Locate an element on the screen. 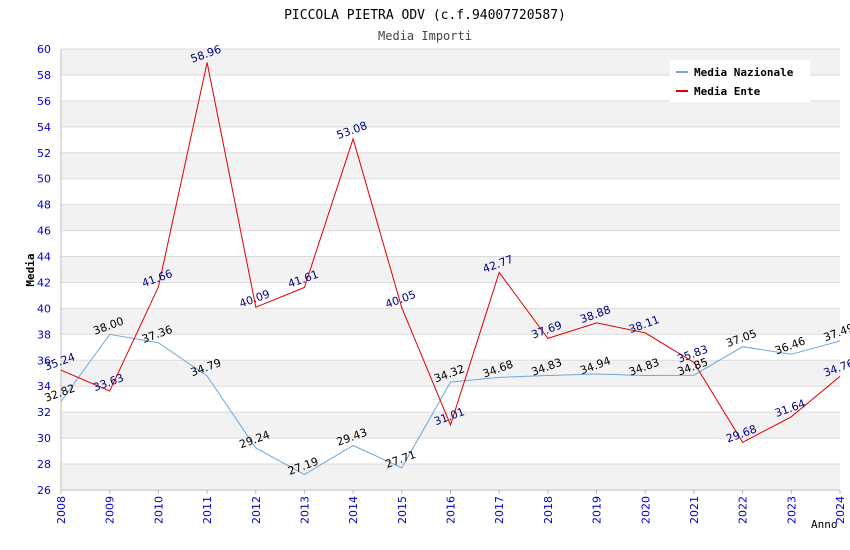 This screenshot has width=850, height=550. y-tick-label: 60 is located at coordinates (44, 49).